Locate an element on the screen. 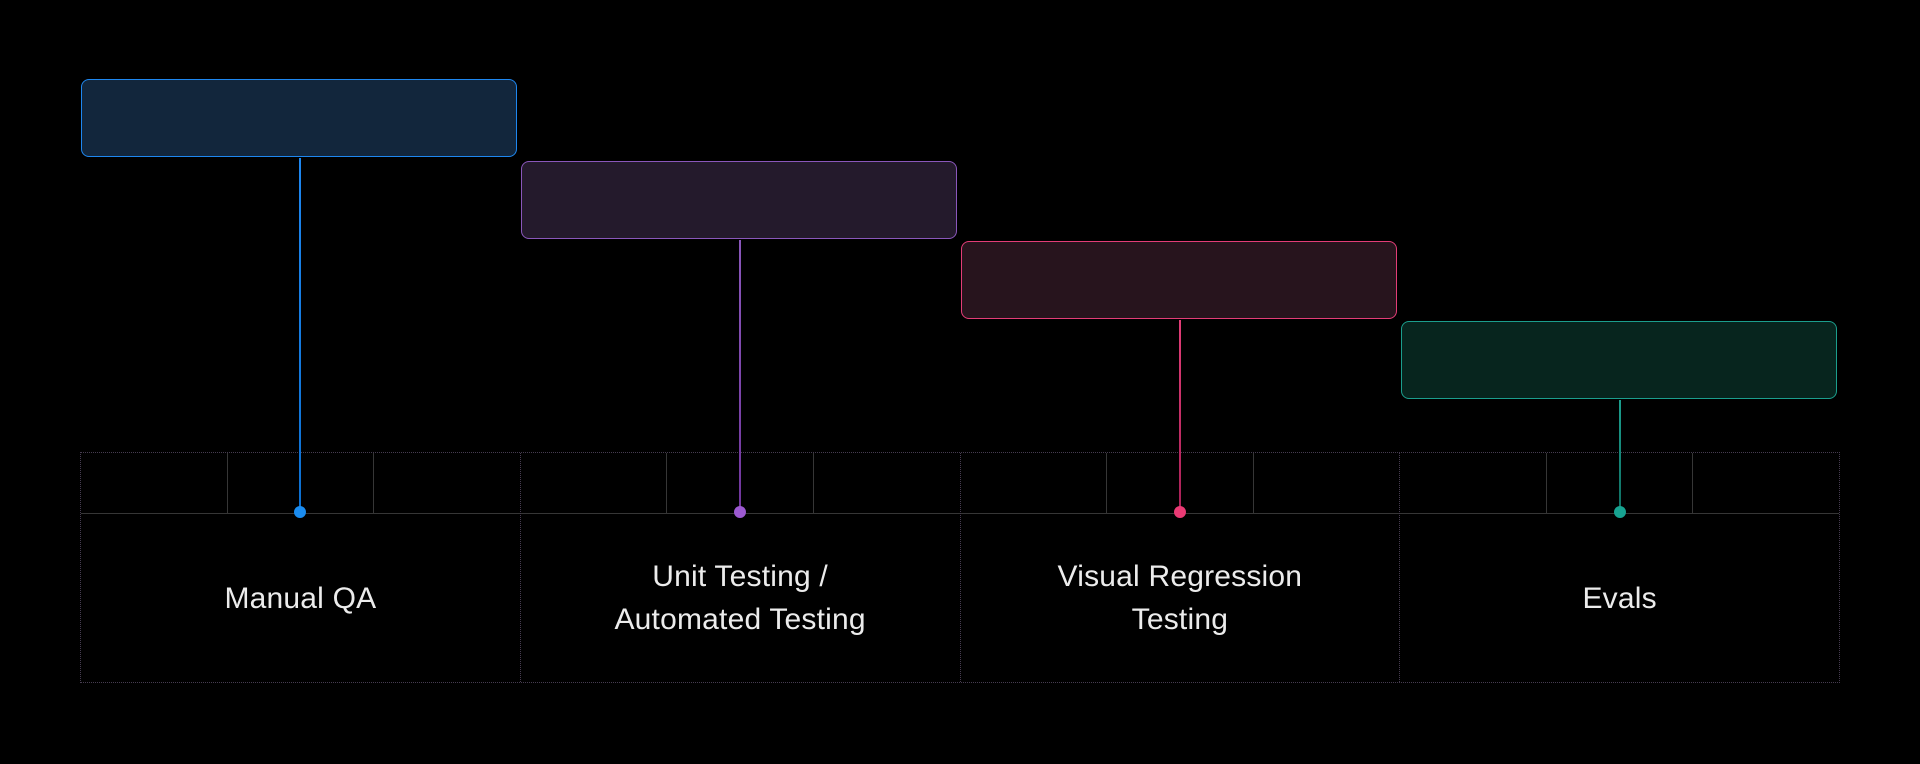 Image resolution: width=1920 pixels, height=764 pixels. stage-label-manual-qa: Manual QA is located at coordinates (300, 598).